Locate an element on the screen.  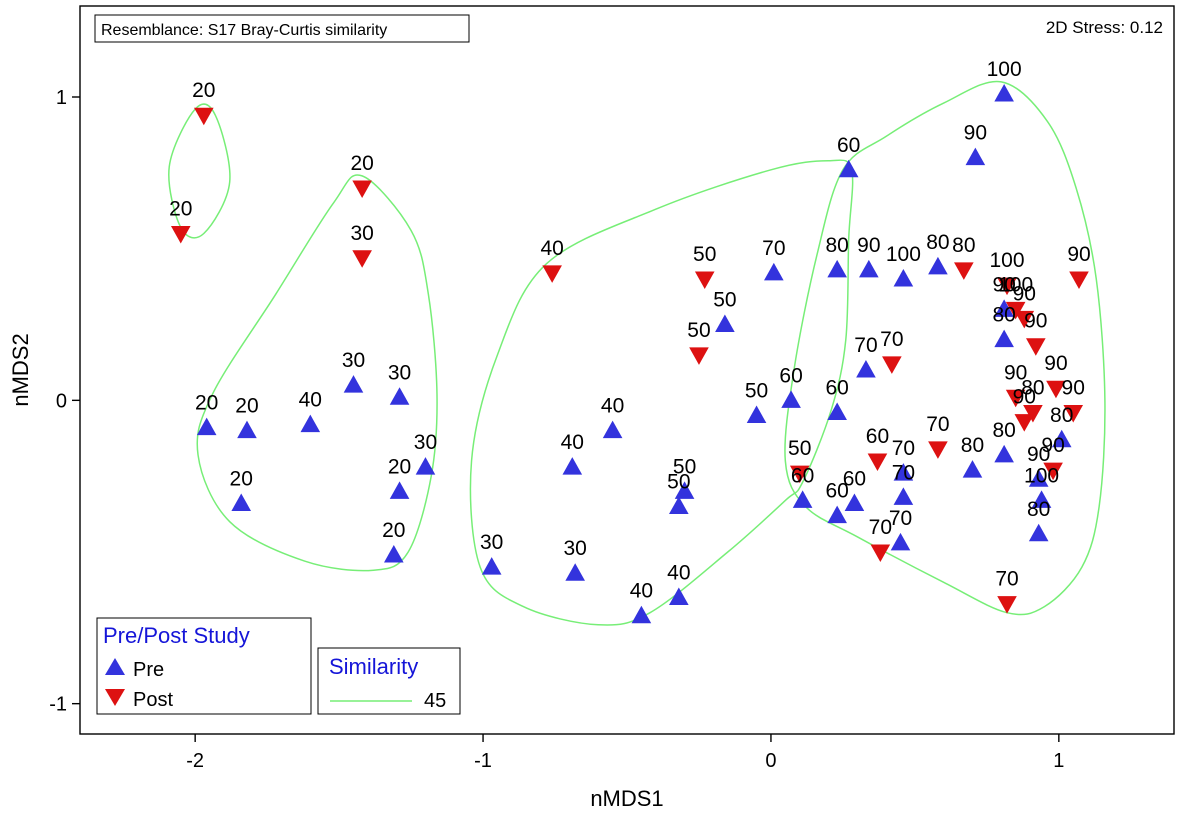
stress-label: 2D Stress: 0.12 is located at coordinates (1104, 27).